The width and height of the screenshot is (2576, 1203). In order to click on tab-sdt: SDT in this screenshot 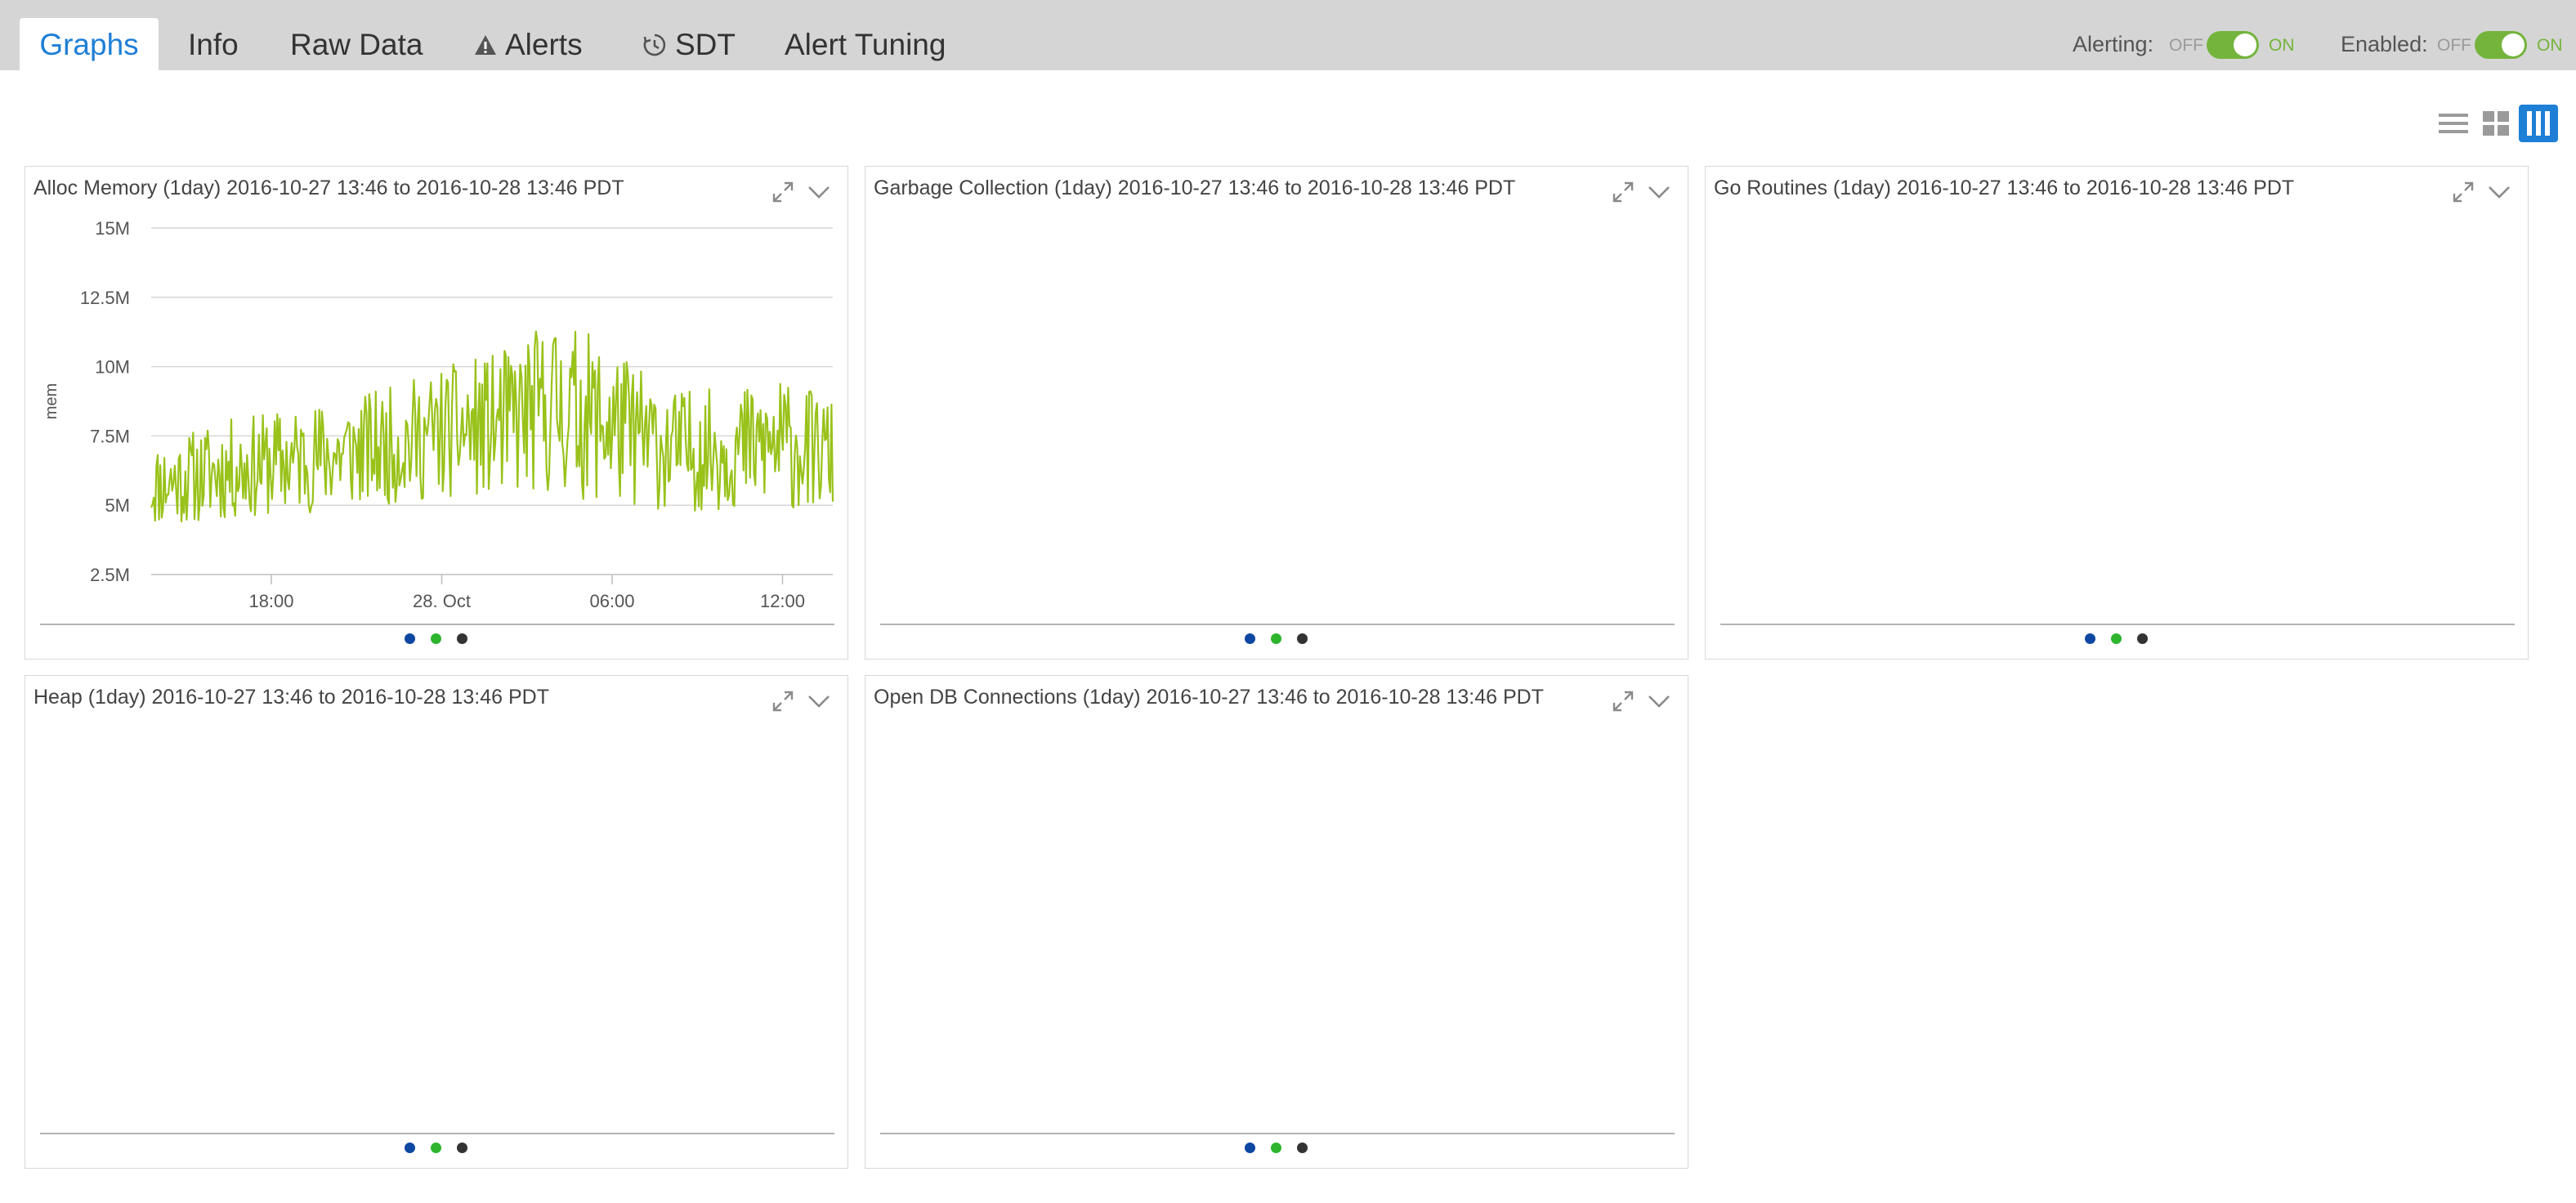, I will do `click(689, 44)`.